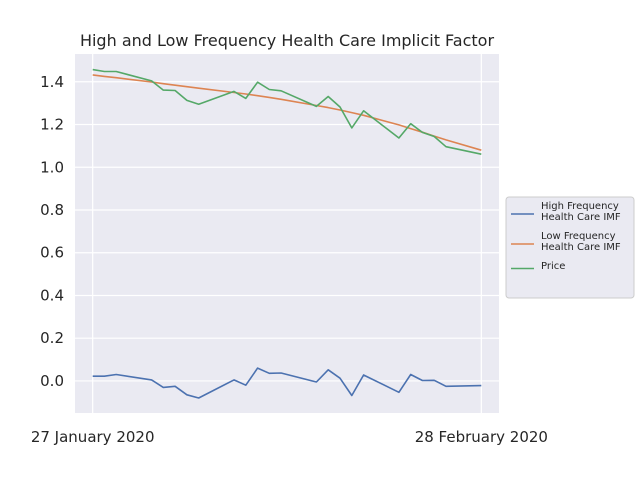 The height and width of the screenshot is (480, 640). What do you see at coordinates (578, 236) in the screenshot?
I see `legend-label: Low Frequency` at bounding box center [578, 236].